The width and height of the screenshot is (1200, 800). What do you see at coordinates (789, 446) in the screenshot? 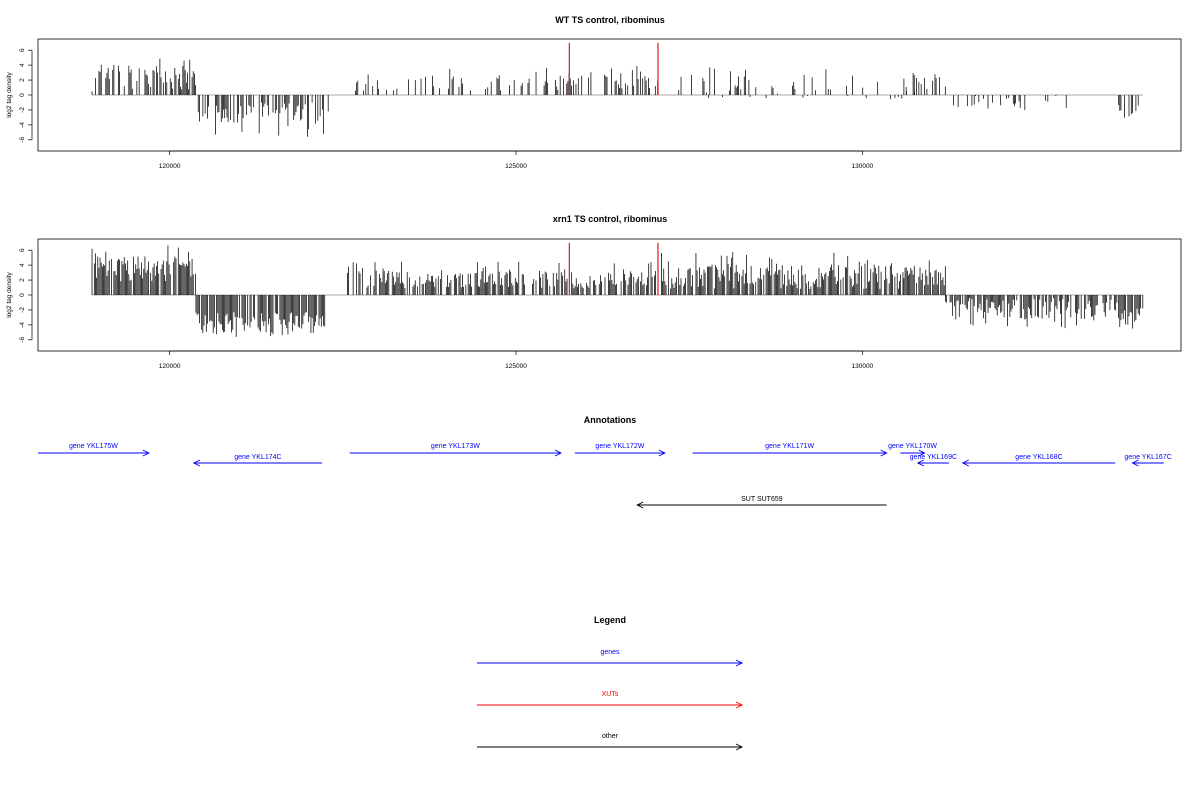
I see `annotation-label: gene YKL171W` at bounding box center [789, 446].